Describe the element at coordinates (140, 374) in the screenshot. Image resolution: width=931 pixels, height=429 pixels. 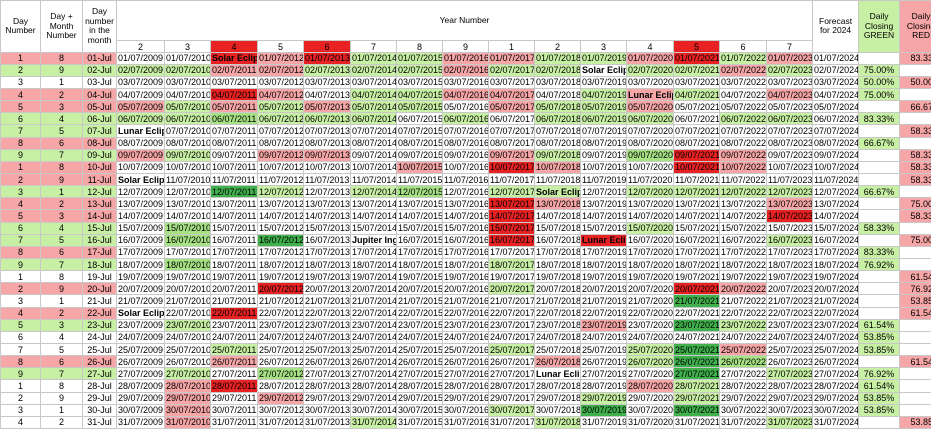
I see `date-cell: 27/07/2009` at that location.